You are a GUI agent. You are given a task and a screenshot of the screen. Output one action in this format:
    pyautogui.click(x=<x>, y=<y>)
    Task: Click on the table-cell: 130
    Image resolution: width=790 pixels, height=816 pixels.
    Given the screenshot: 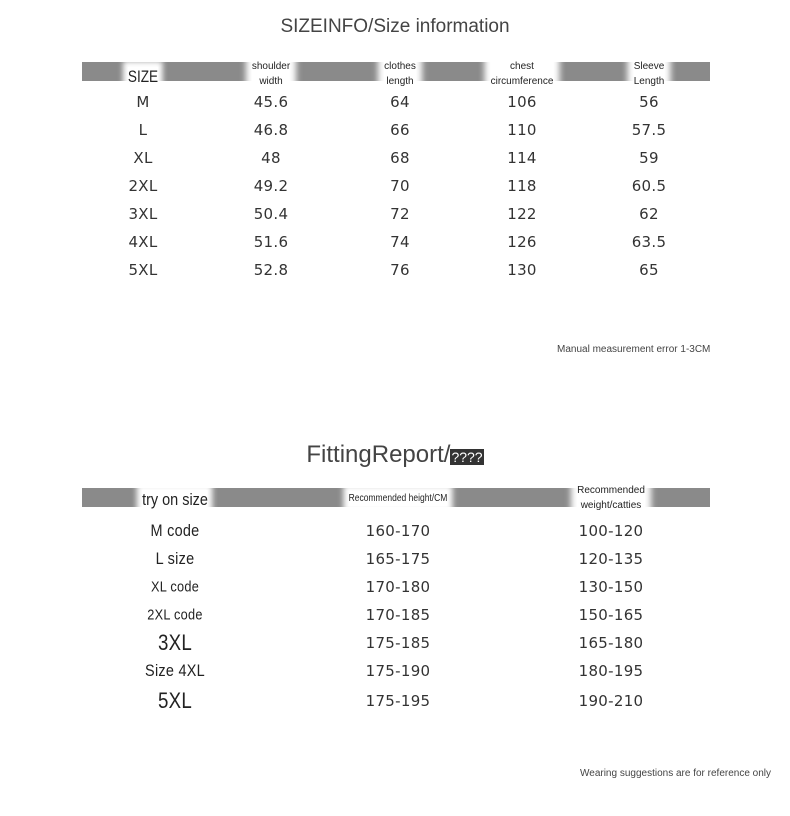 What is the action you would take?
    pyautogui.click(x=522, y=270)
    